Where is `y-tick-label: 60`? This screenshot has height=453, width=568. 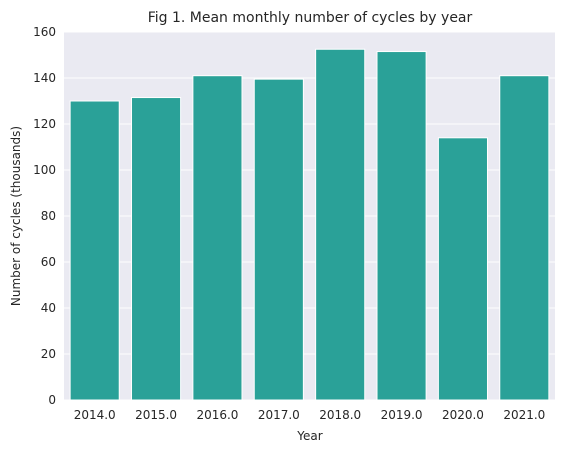 y-tick-label: 60 is located at coordinates (48, 262).